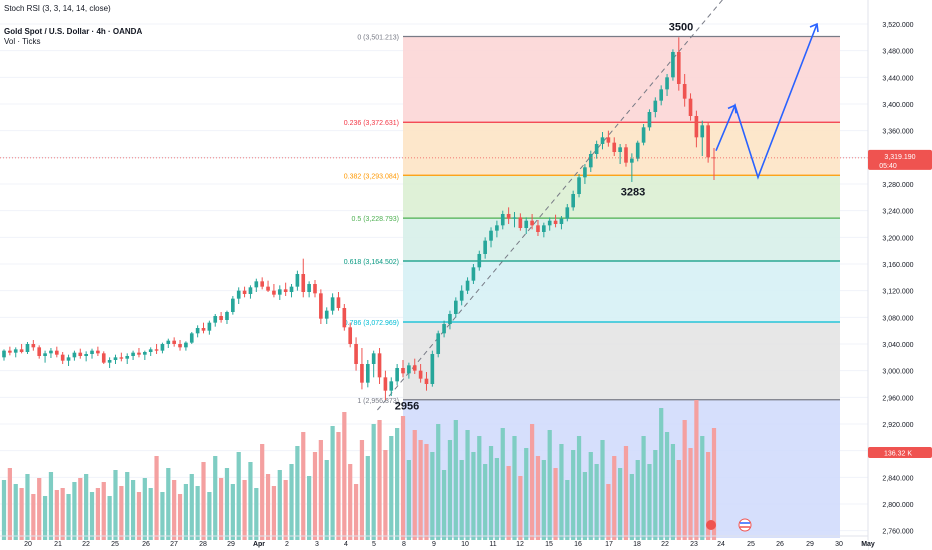 The image size is (932, 550). What do you see at coordinates (637, 544) in the screenshot?
I see `time-label-18: 18` at bounding box center [637, 544].